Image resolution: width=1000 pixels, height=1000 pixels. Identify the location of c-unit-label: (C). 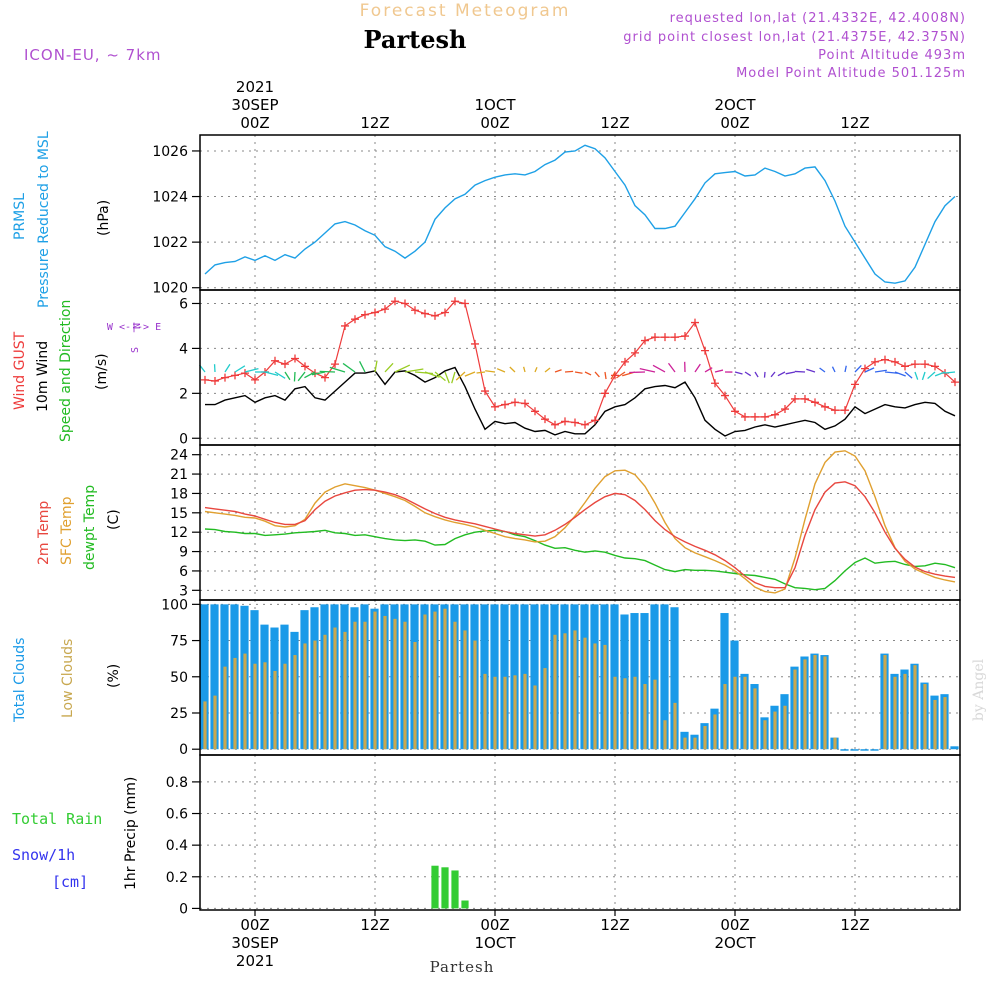
(114, 519).